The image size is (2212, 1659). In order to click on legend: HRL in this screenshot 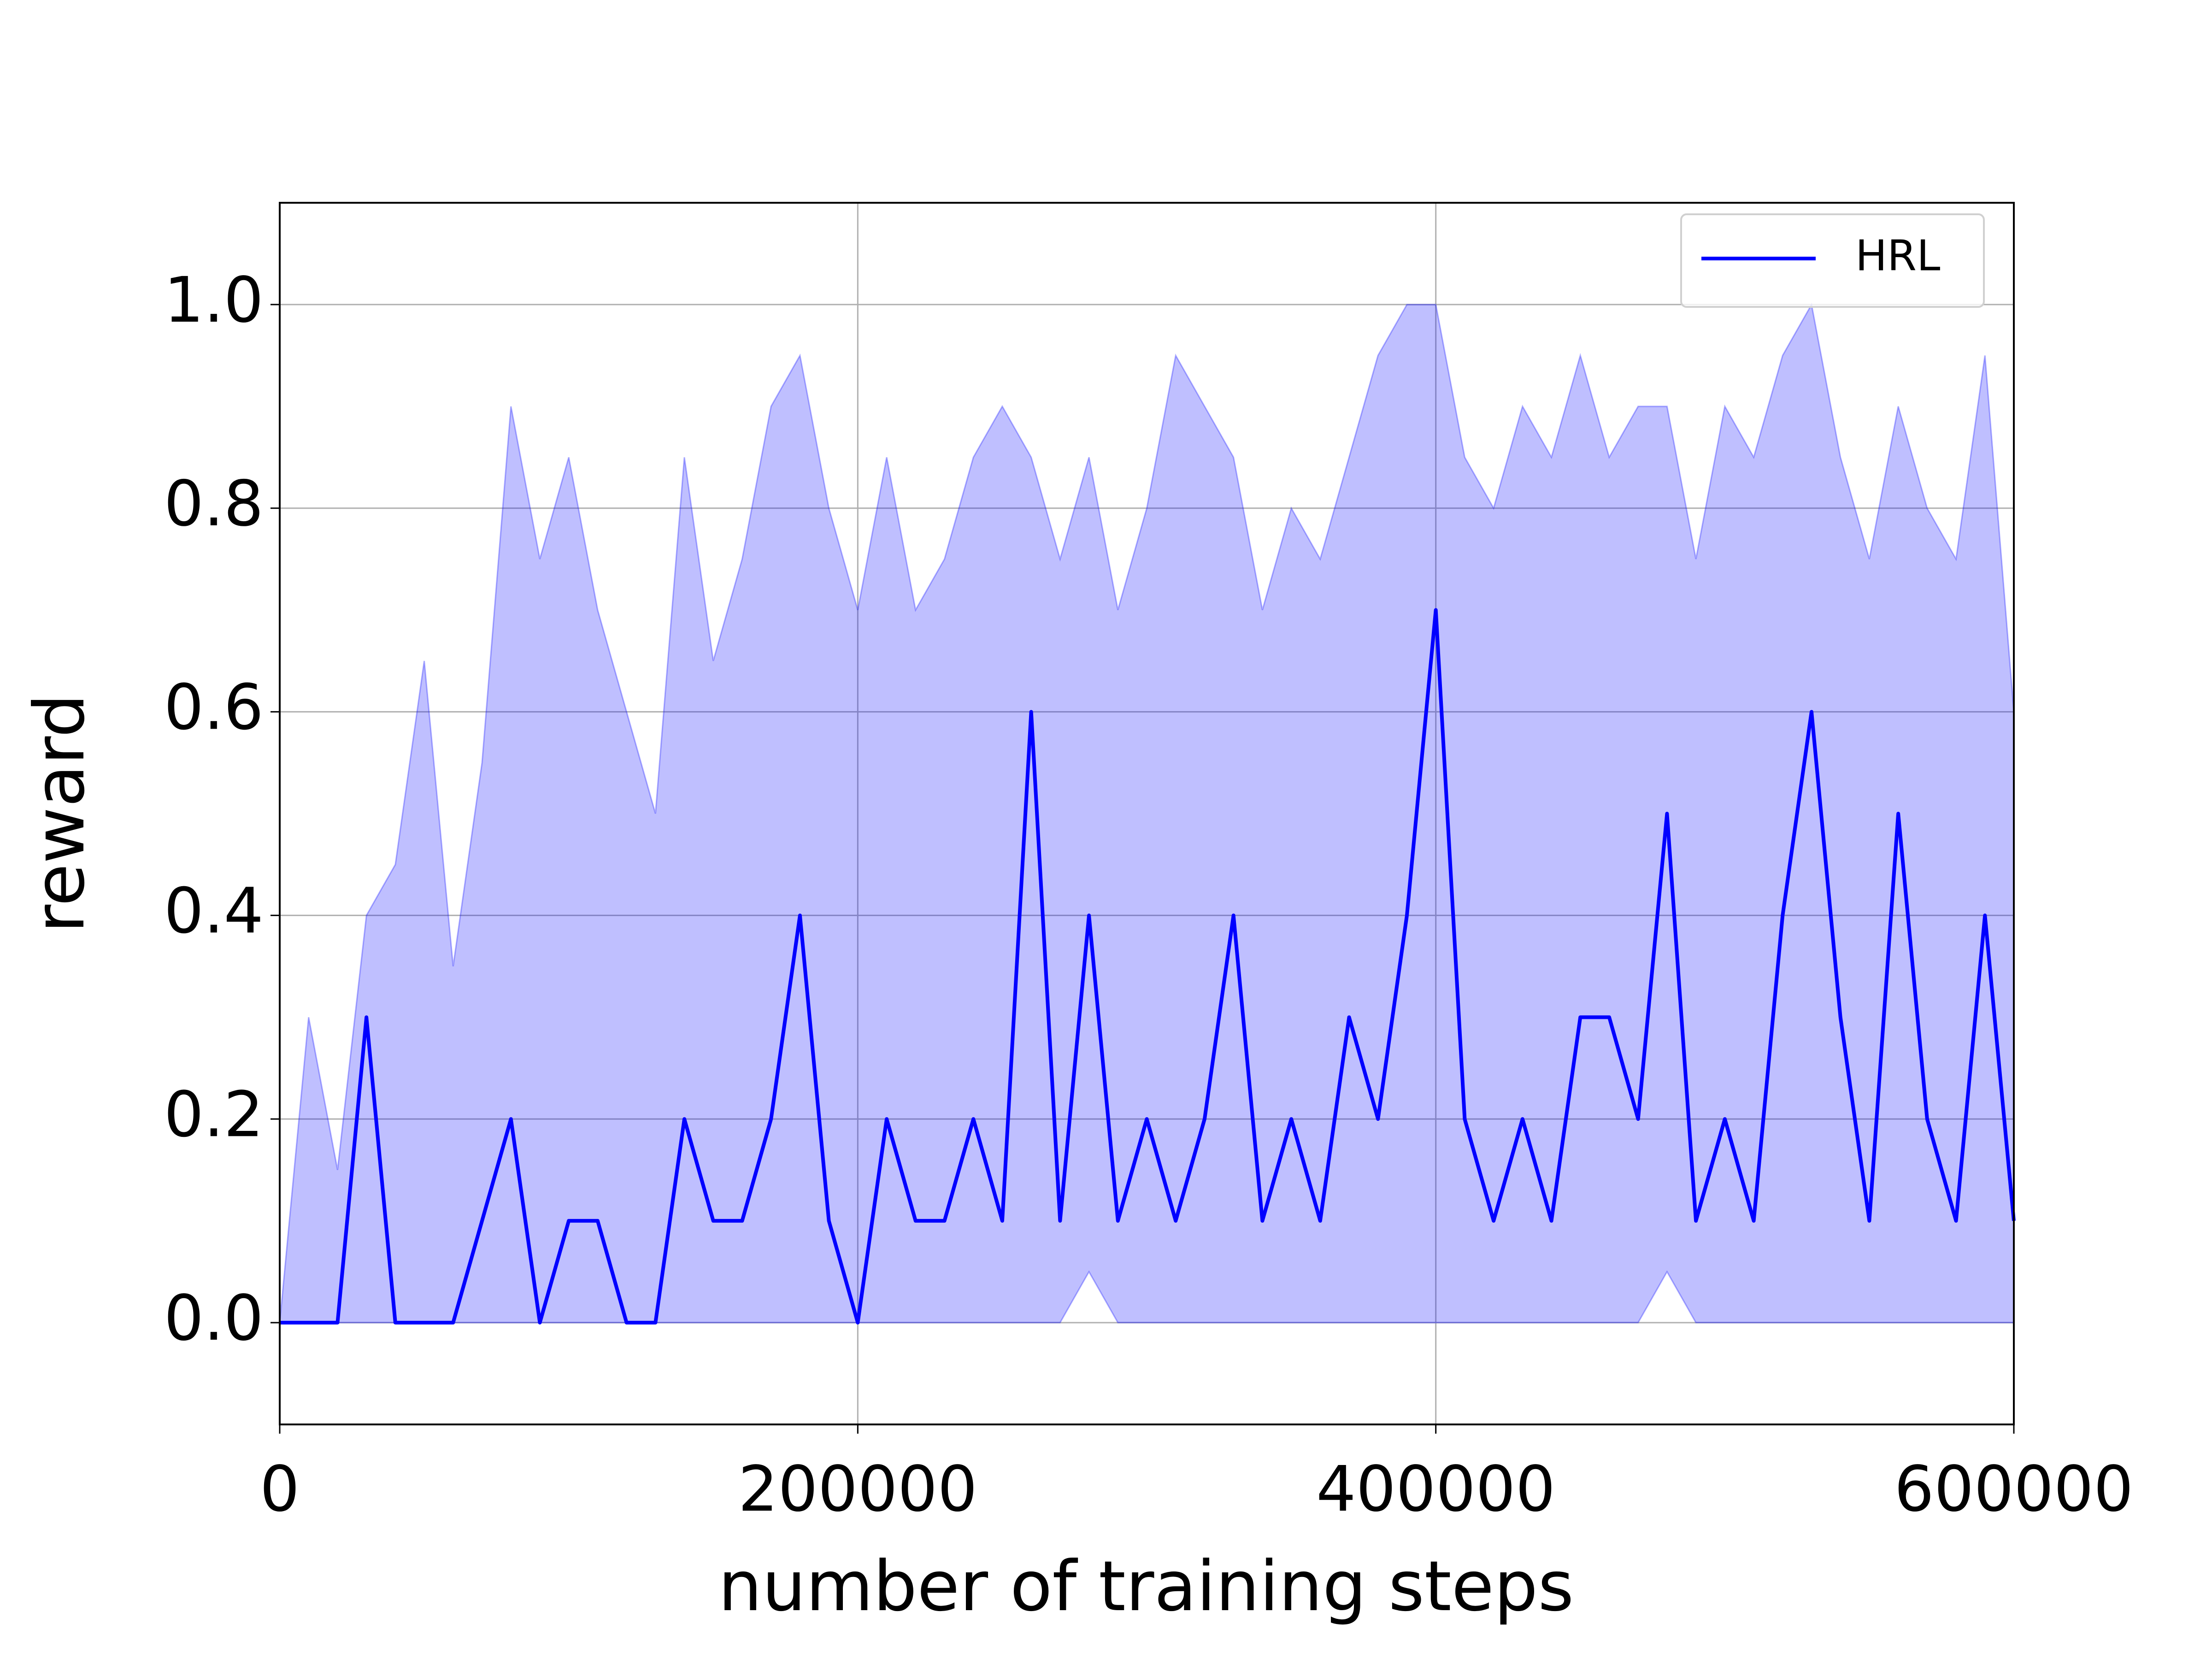, I will do `click(1832, 260)`.